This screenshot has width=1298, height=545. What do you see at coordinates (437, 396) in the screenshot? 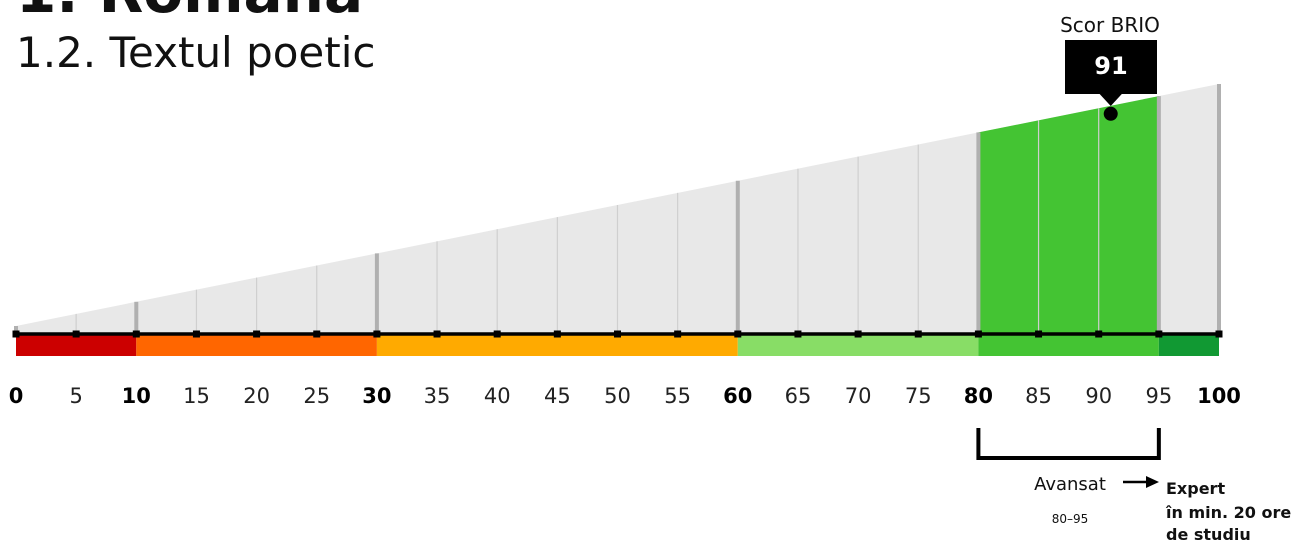
I see `tick-label: 35` at bounding box center [437, 396].